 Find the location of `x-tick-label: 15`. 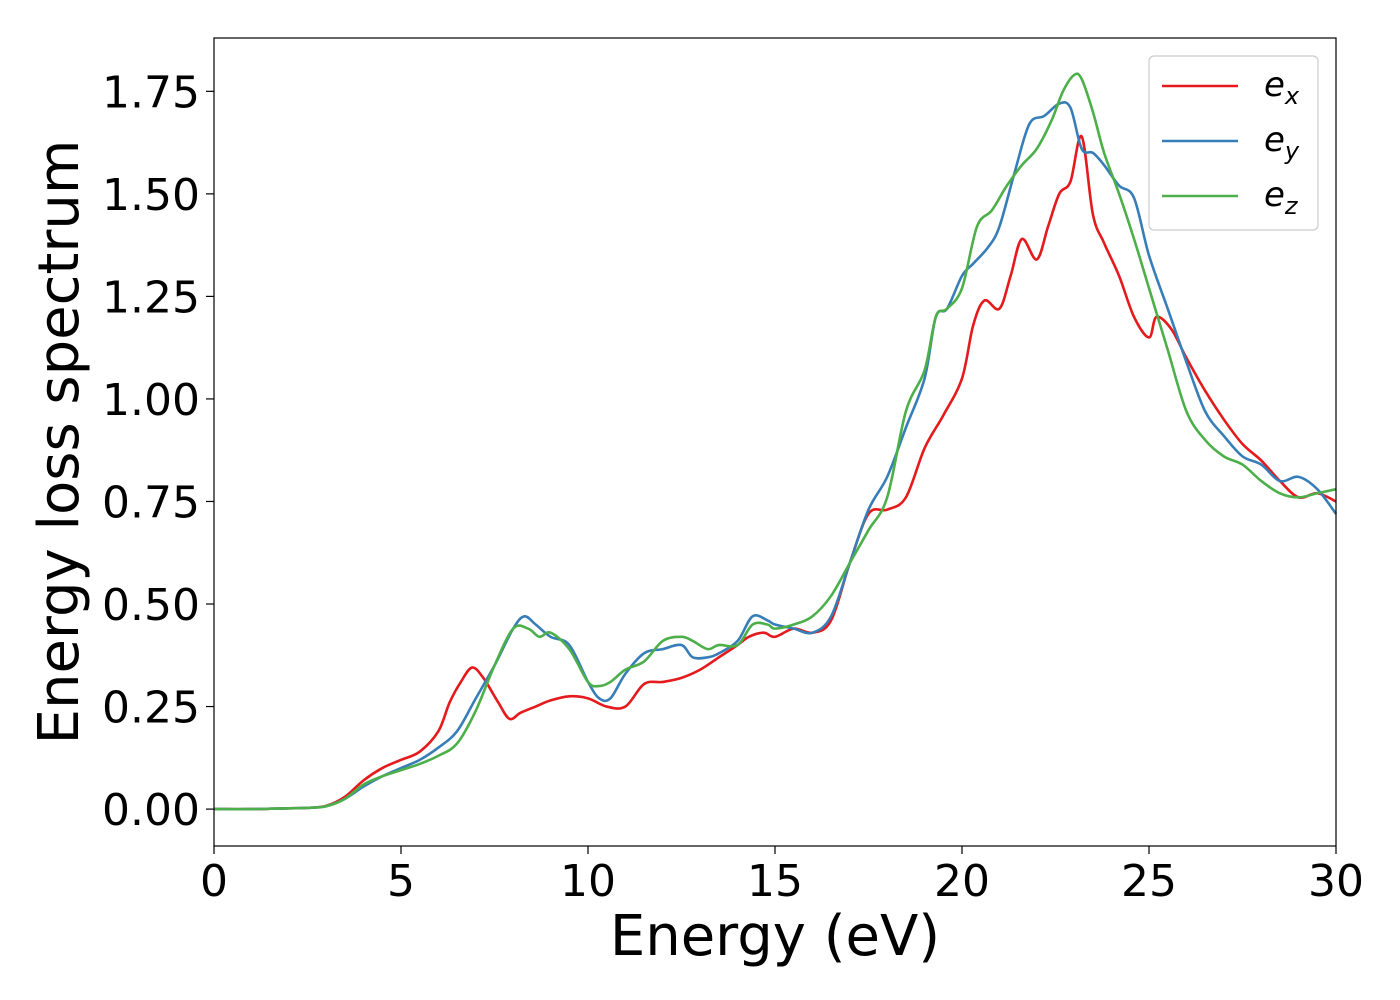

x-tick-label: 15 is located at coordinates (775, 881).